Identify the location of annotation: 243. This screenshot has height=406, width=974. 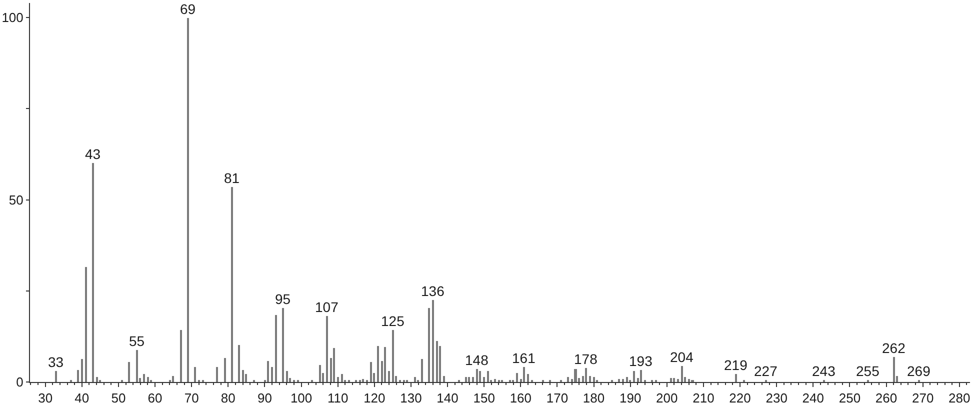
(824, 371).